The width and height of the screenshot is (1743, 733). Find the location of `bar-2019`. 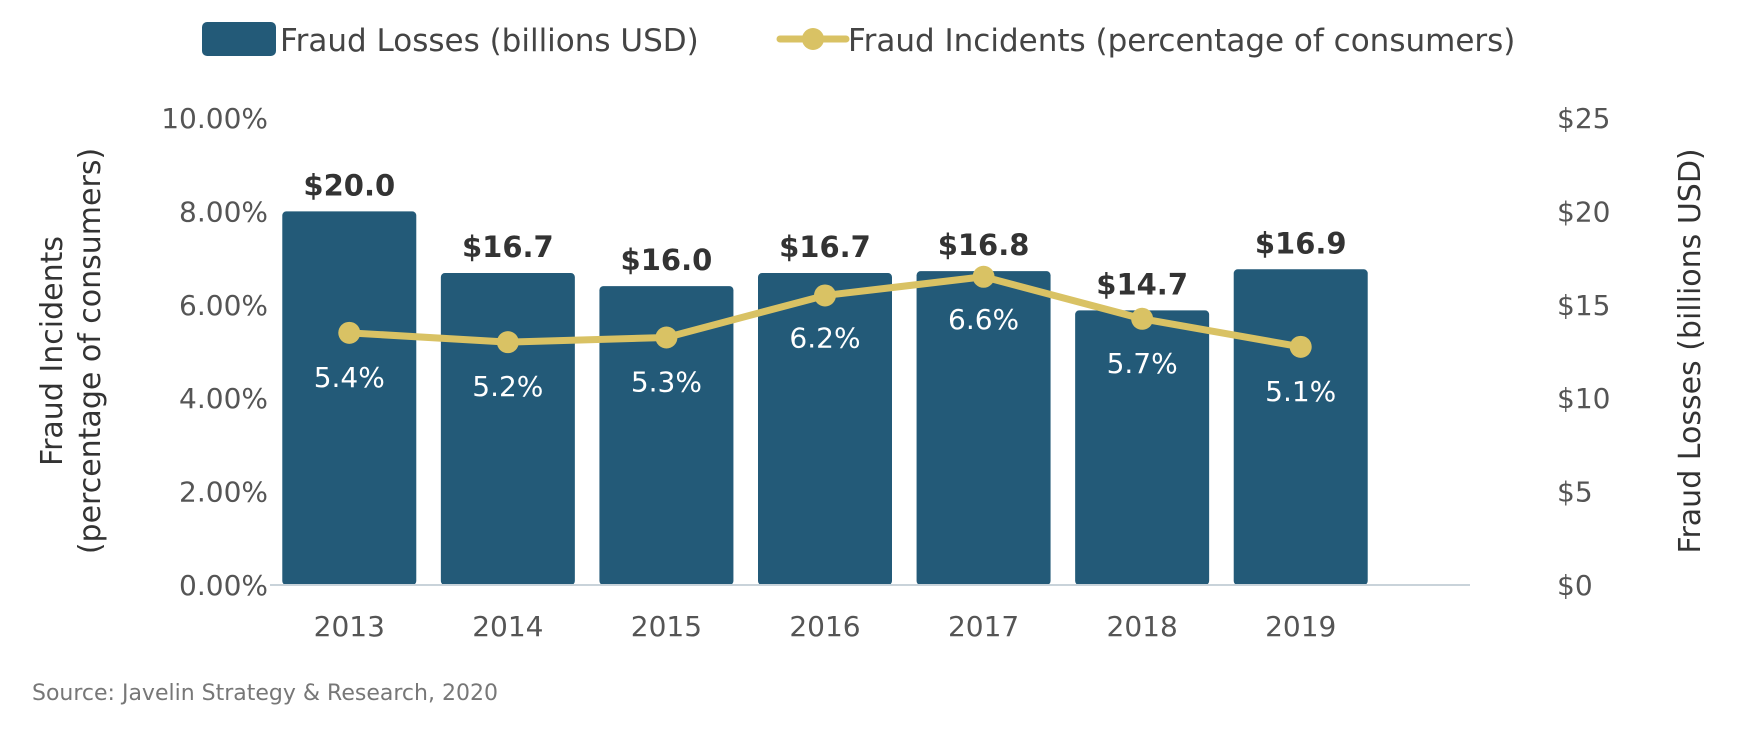

bar-2019 is located at coordinates (1300, 427).